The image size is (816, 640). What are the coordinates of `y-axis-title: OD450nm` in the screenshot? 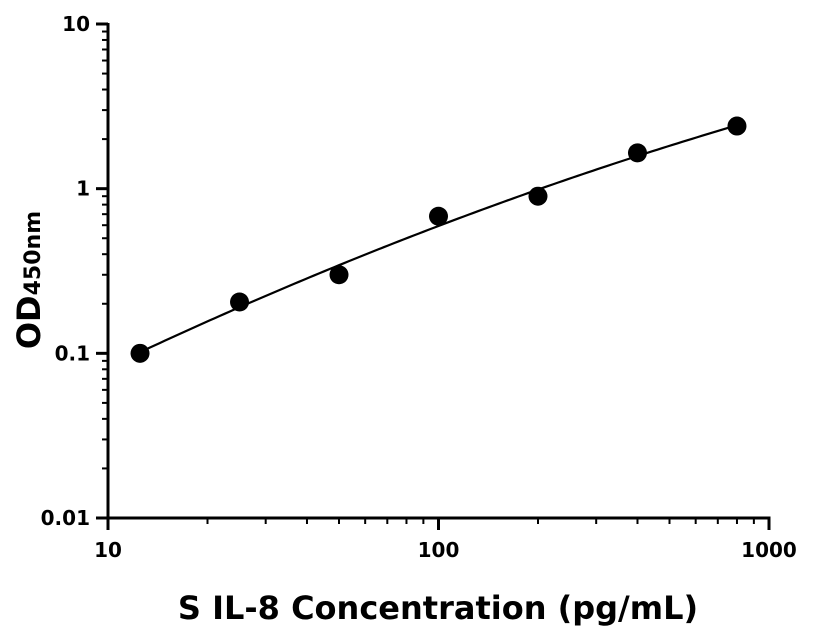 It's located at (29, 280).